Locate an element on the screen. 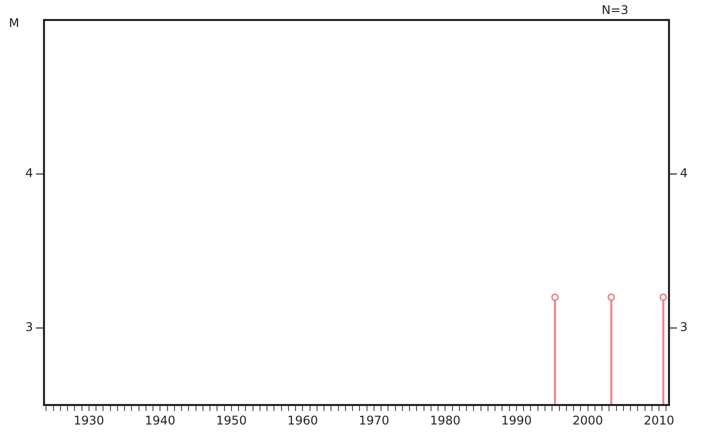 This screenshot has height=448, width=708. y2-tick-label: 3 is located at coordinates (684, 327).